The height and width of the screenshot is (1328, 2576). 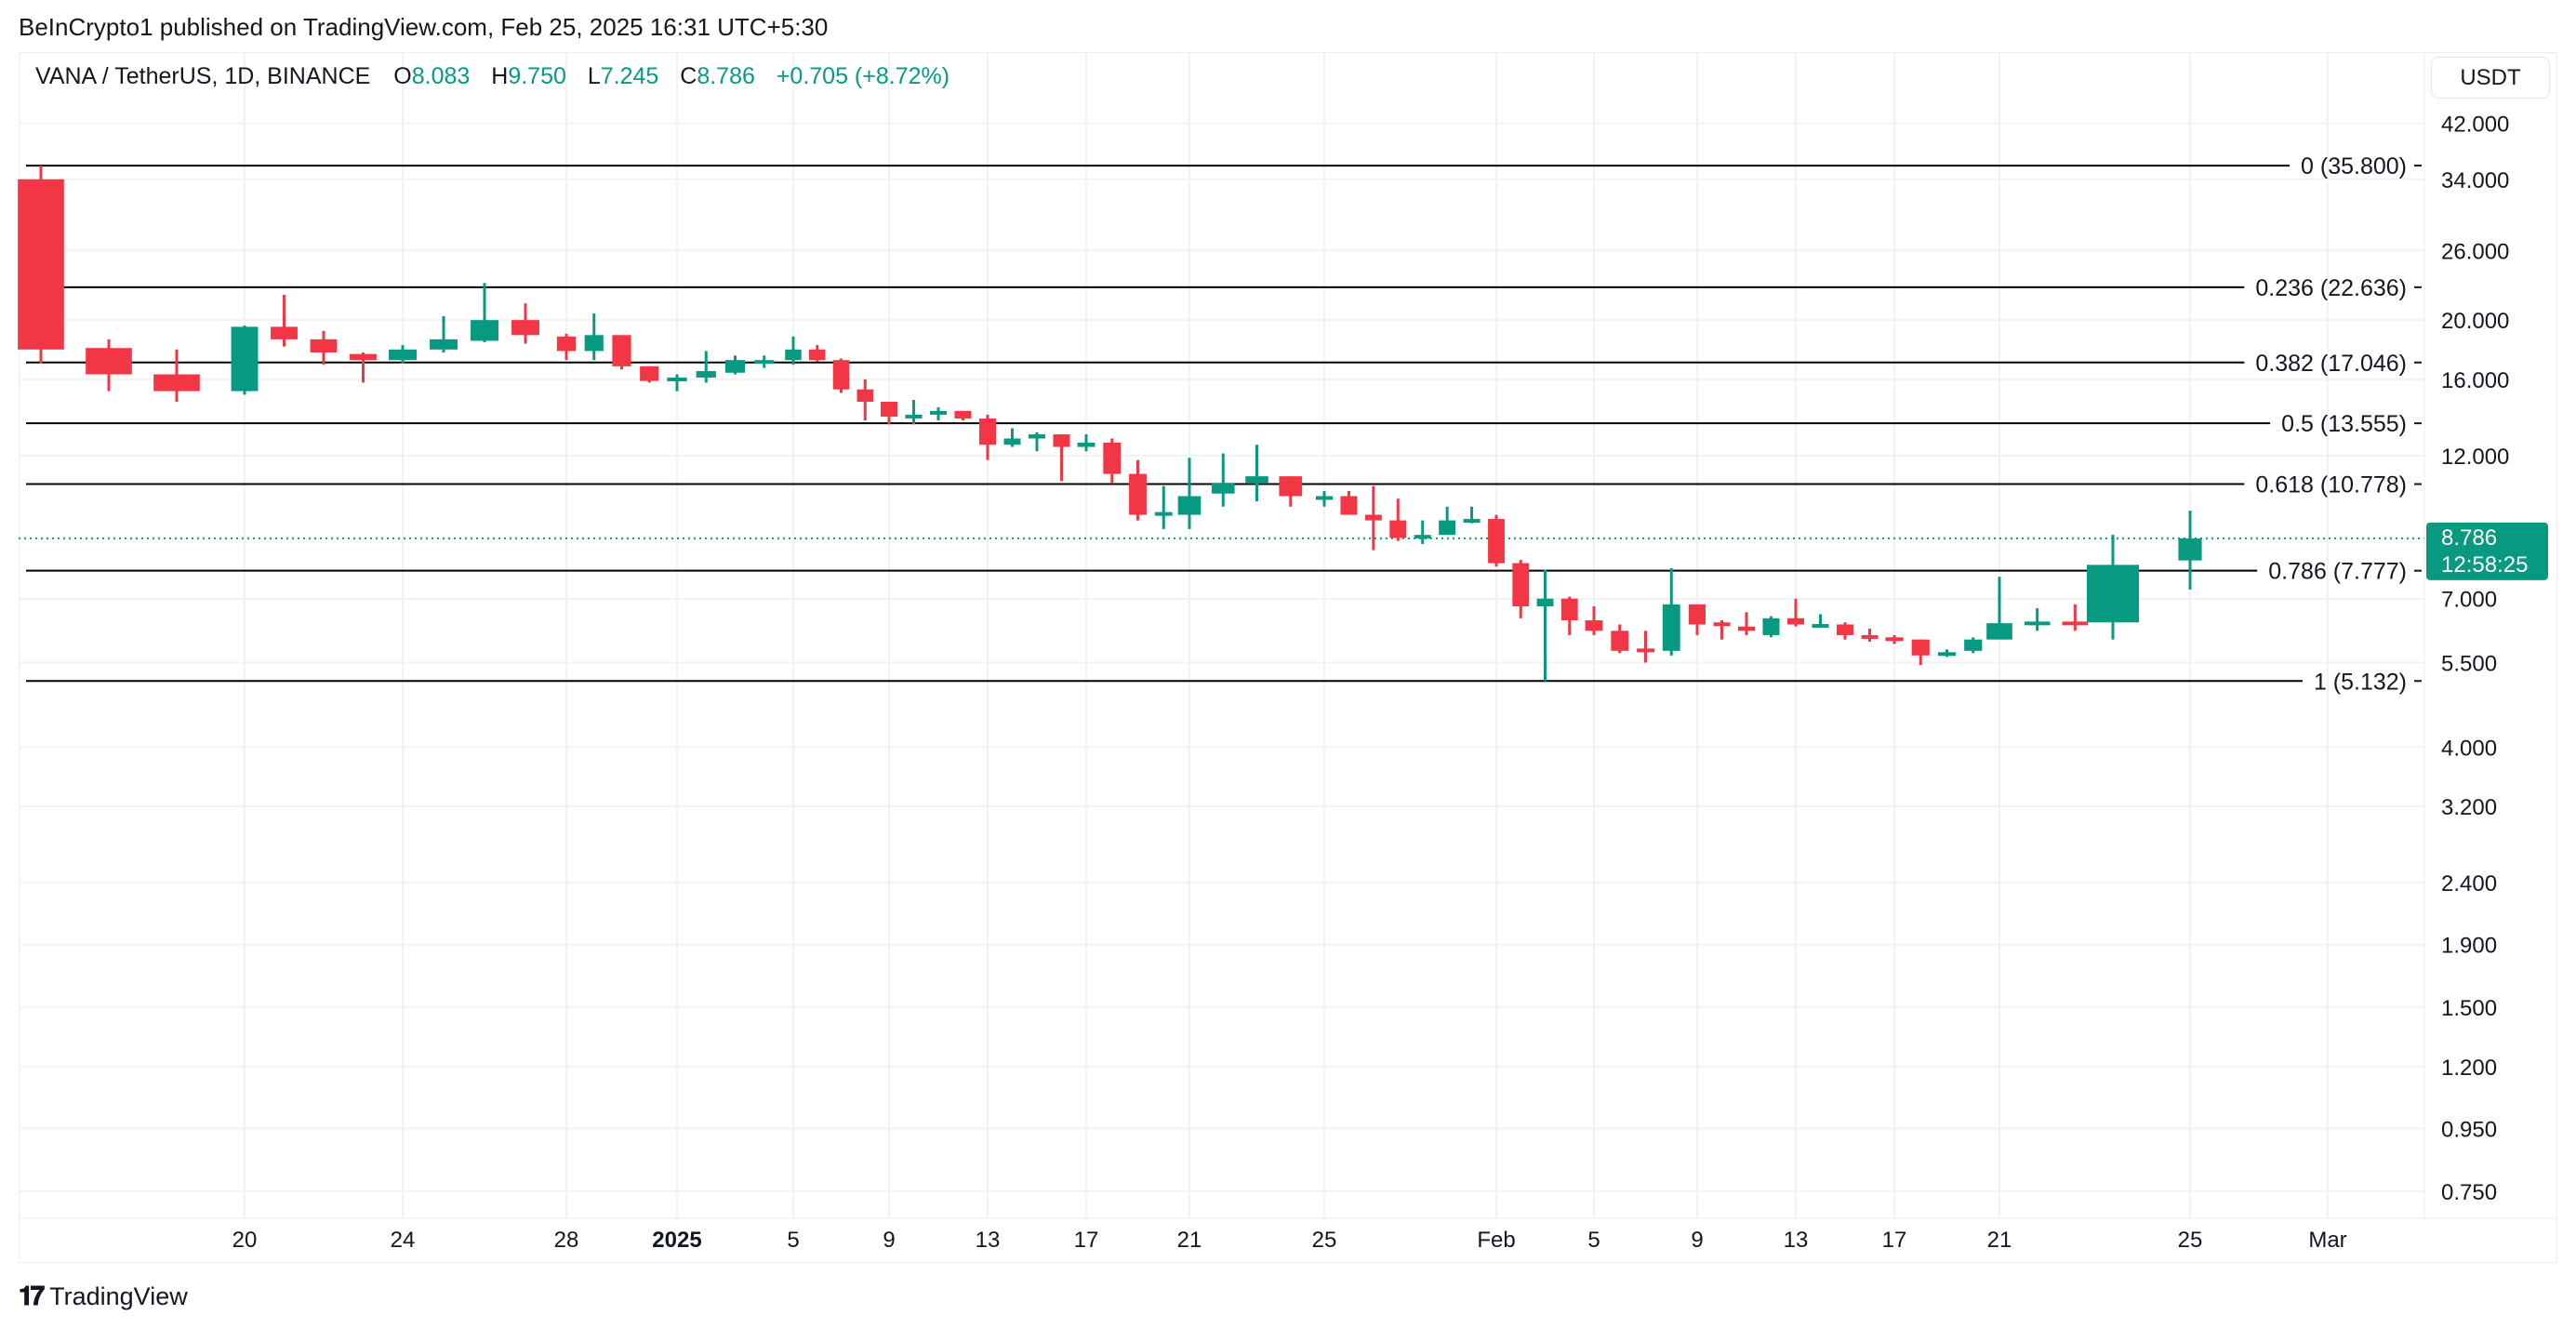 I want to click on change-value: +0.705 (+8.72%), so click(x=863, y=76).